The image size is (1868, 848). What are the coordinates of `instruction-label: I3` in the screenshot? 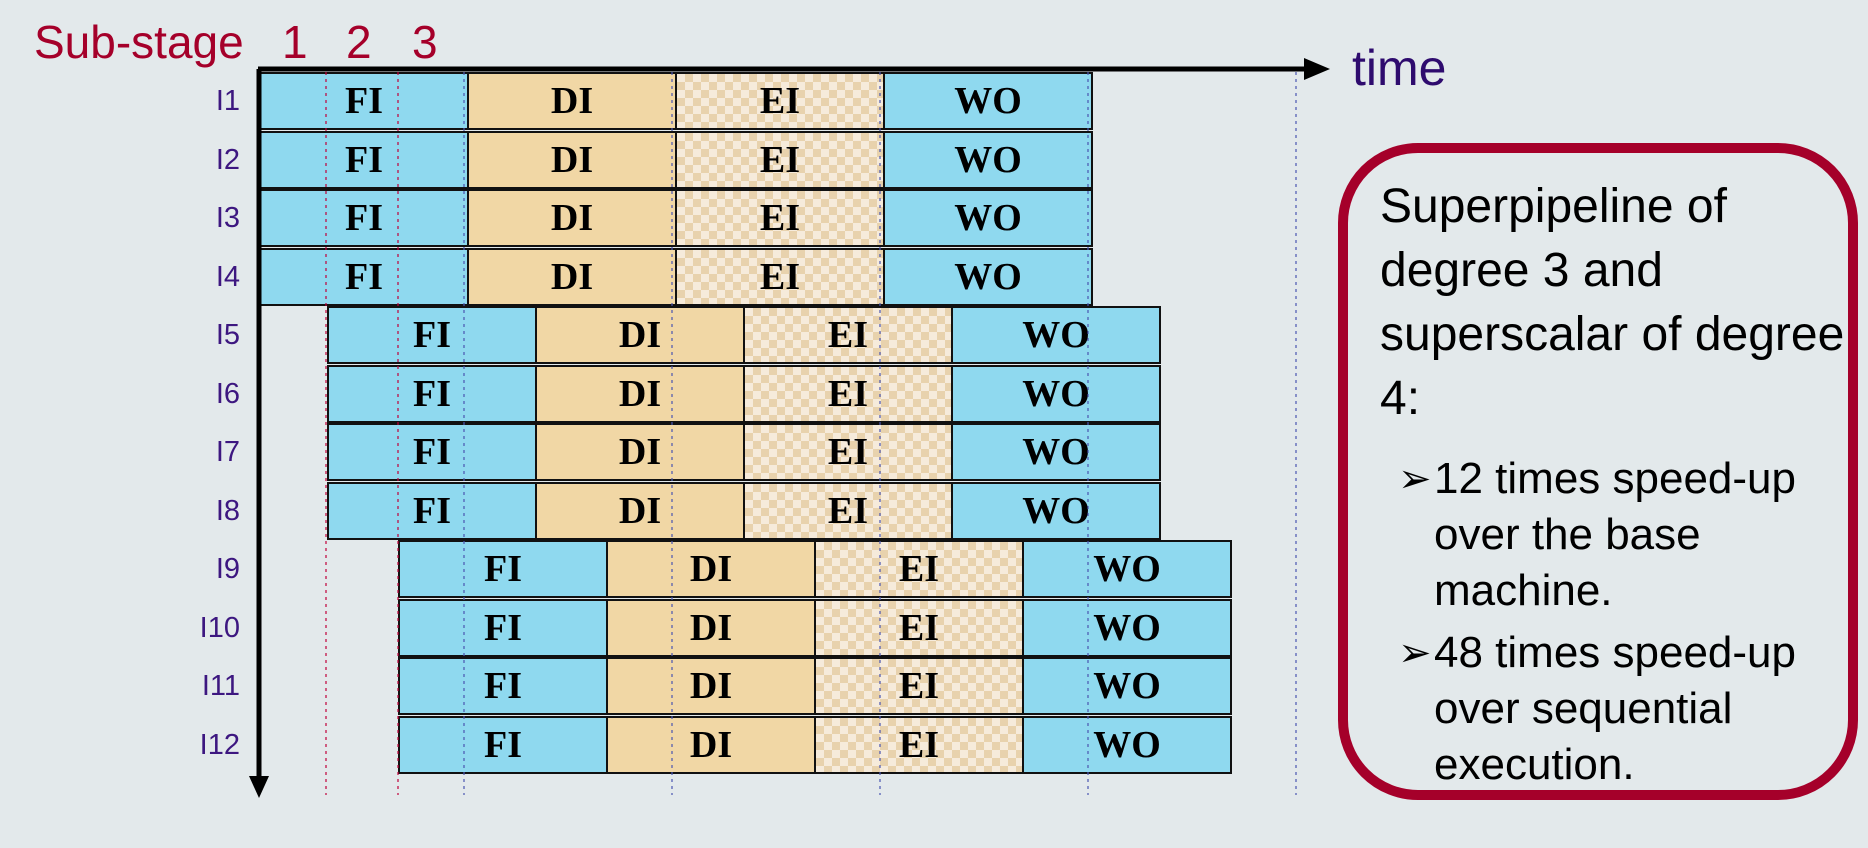 It's located at (227, 218).